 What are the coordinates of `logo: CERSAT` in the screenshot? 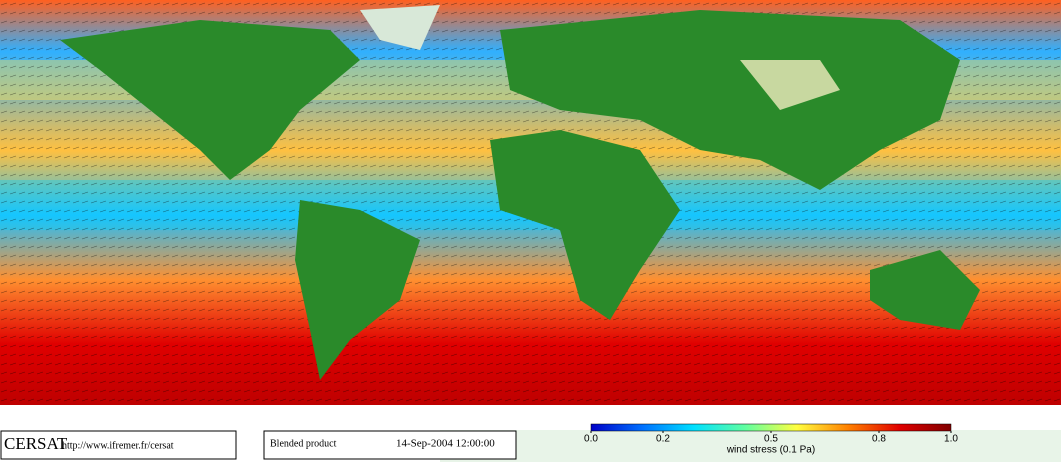 It's located at (36, 443).